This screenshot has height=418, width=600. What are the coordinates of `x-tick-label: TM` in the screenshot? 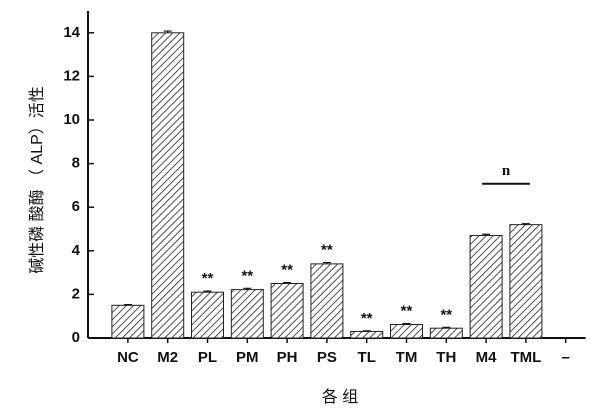 It's located at (407, 357).